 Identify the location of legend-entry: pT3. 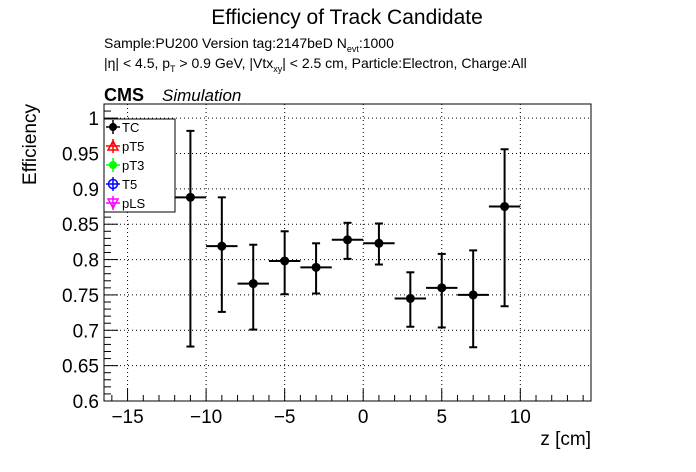
(125, 165).